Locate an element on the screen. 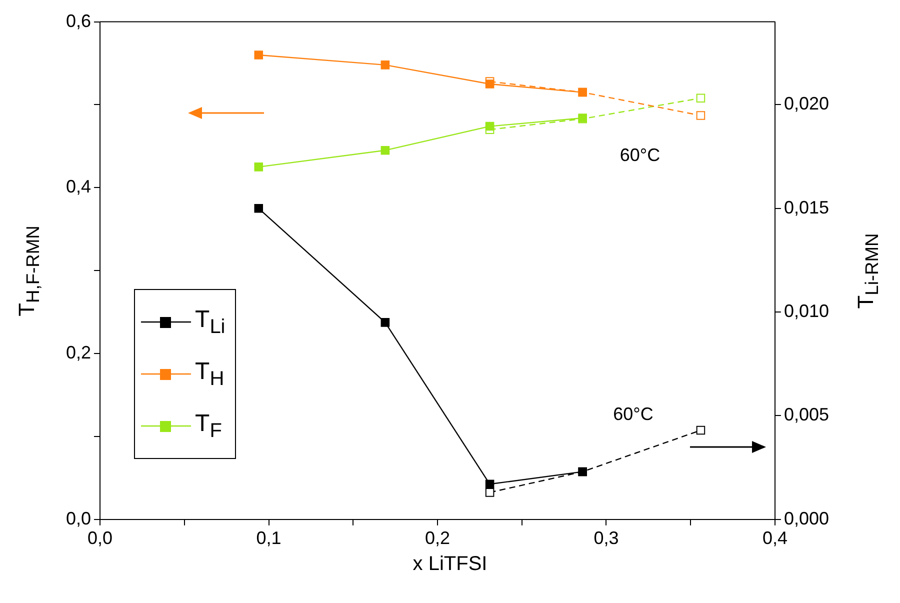 The image size is (900, 603). x-tick-label: 0,4 is located at coordinates (775, 538).